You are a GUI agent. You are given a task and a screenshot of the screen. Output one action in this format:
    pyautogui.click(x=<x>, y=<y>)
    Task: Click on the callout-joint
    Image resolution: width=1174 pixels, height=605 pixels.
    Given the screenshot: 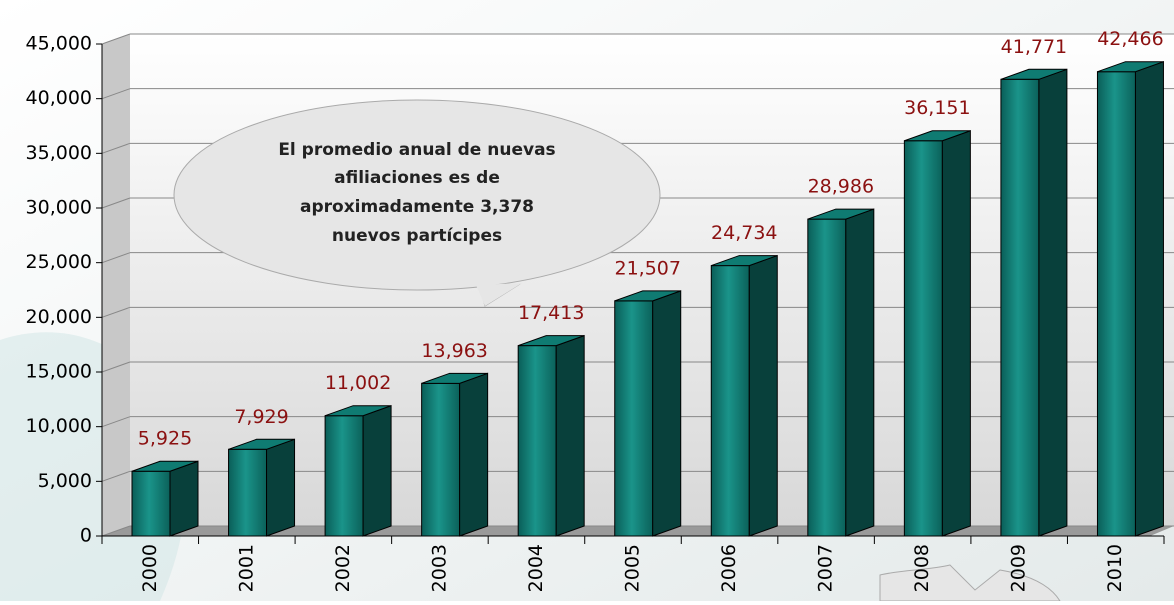 What is the action you would take?
    pyautogui.click(x=499, y=294)
    